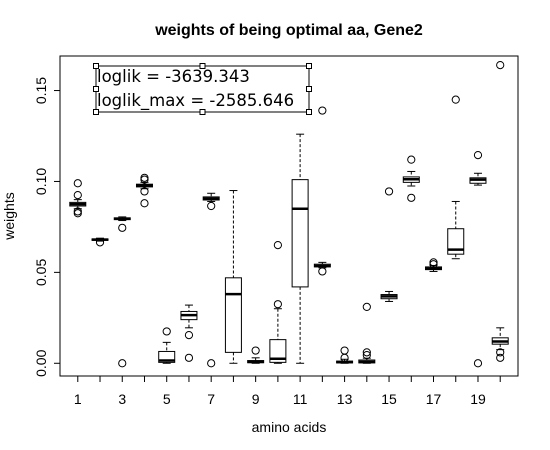  Describe the element at coordinates (46, 227) in the screenshot. I see `y-axis: 0.00 0.05 0.10 0.15` at that location.